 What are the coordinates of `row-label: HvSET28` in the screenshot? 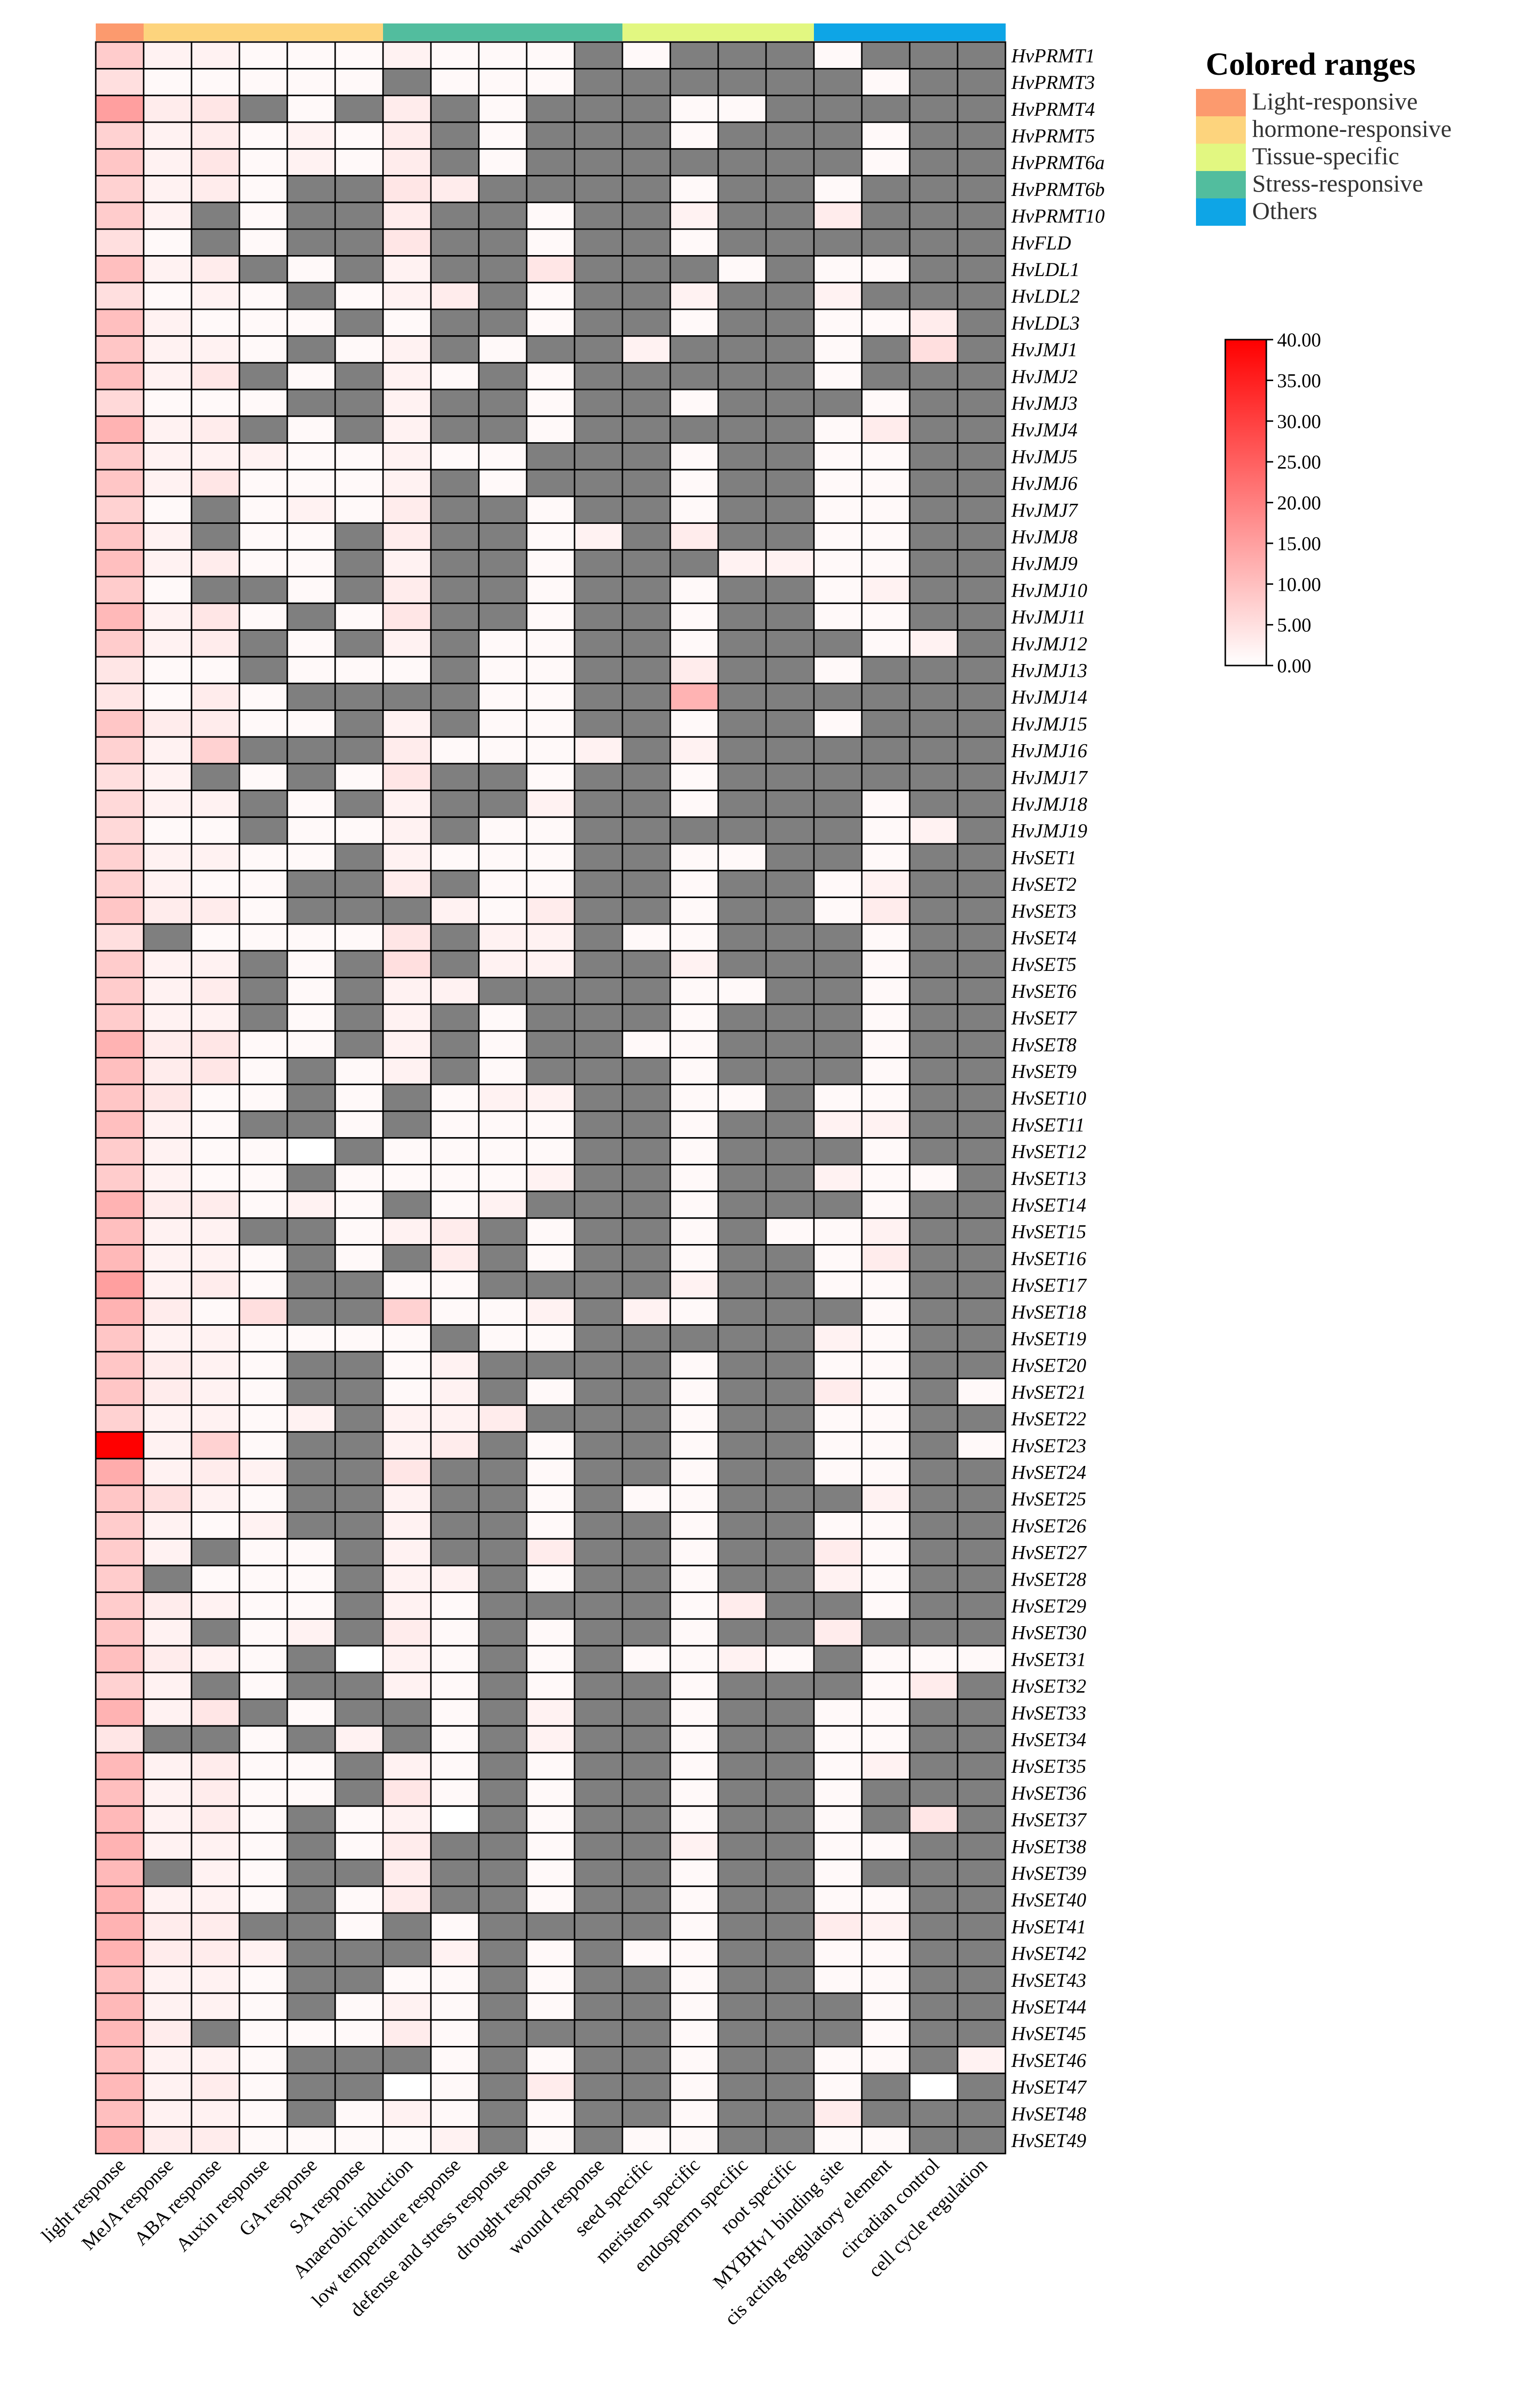 It's located at (1048, 1579).